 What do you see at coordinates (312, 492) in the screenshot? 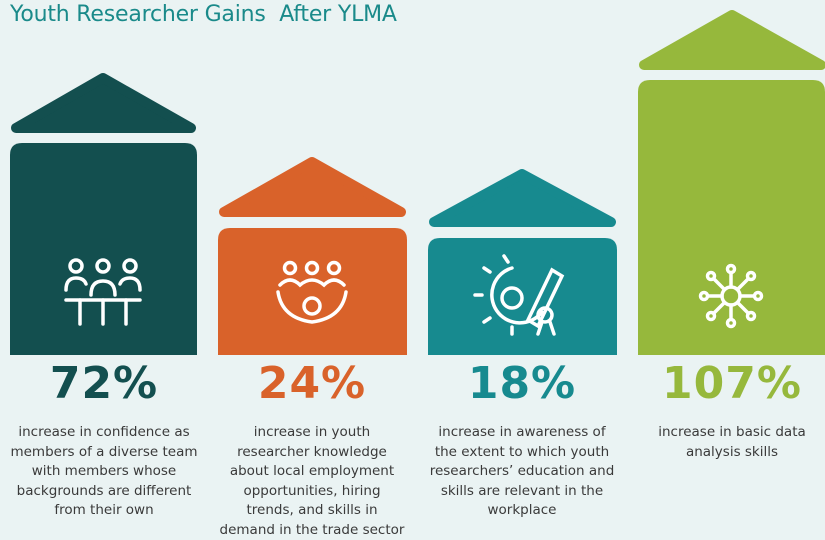
I see `description-line: opportunities, hiring` at bounding box center [312, 492].